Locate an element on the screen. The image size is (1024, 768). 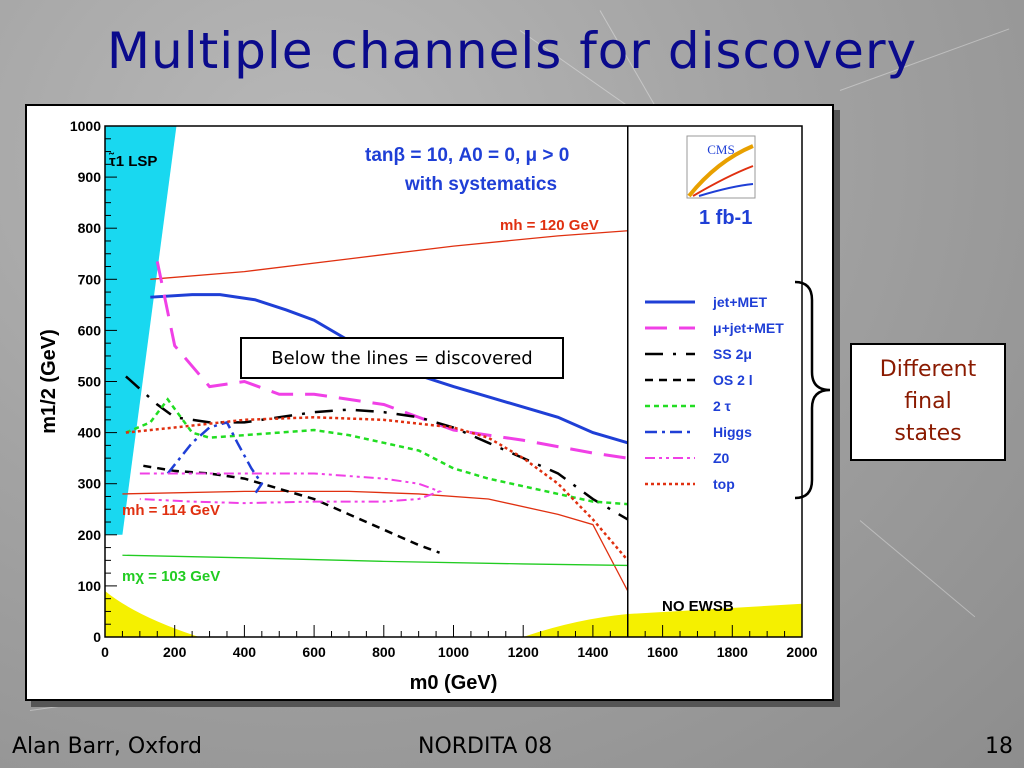
y-tick-label: 100 is located at coordinates (90, 586).